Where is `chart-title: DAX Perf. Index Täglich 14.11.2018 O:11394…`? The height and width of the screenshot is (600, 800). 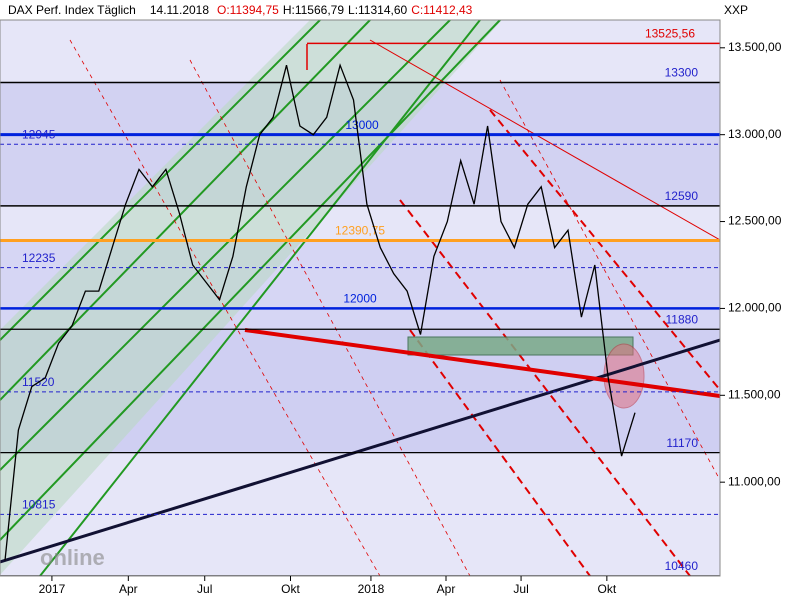 chart-title: DAX Perf. Index Täglich 14.11.2018 O:11394… is located at coordinates (240, 10).